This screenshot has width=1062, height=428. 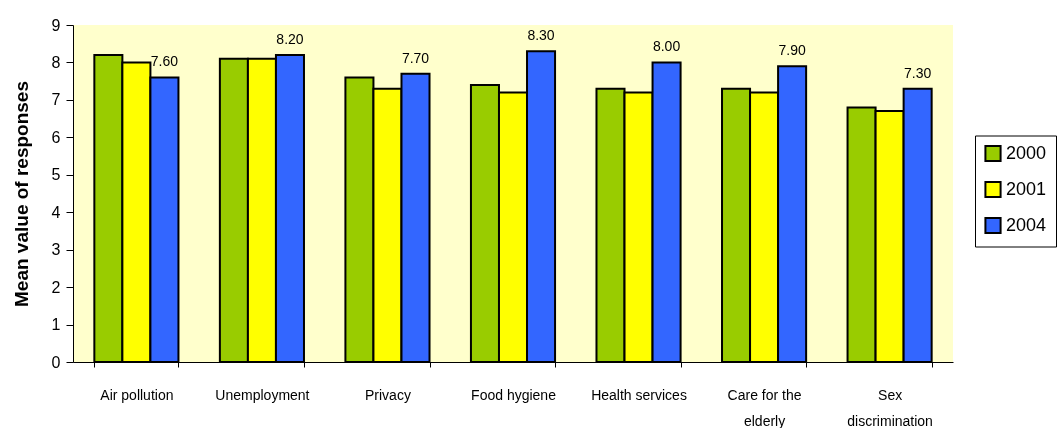 What do you see at coordinates (764, 407) in the screenshot?
I see `x-tick-label: Care for the elderly` at bounding box center [764, 407].